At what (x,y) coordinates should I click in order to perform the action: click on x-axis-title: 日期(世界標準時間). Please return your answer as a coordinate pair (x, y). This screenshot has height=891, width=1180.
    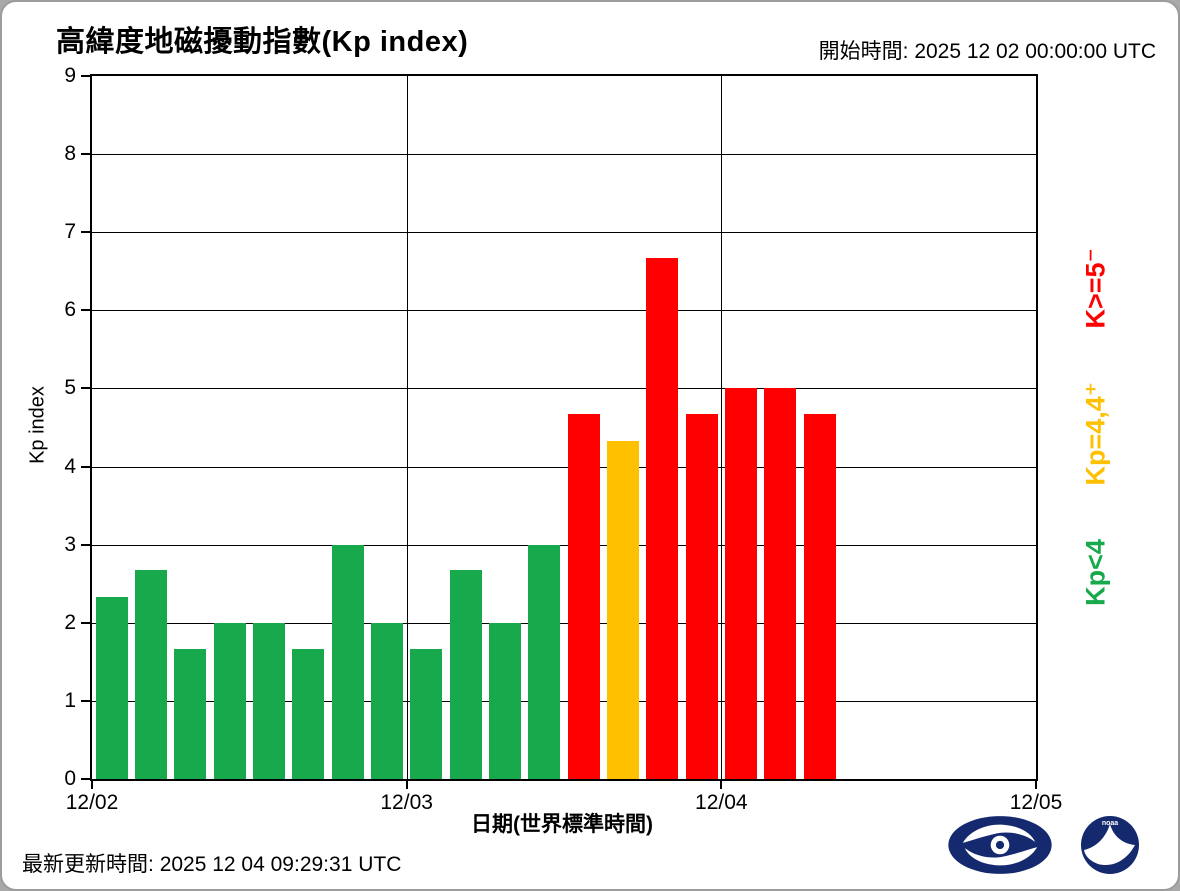
    Looking at the image, I should click on (562, 824).